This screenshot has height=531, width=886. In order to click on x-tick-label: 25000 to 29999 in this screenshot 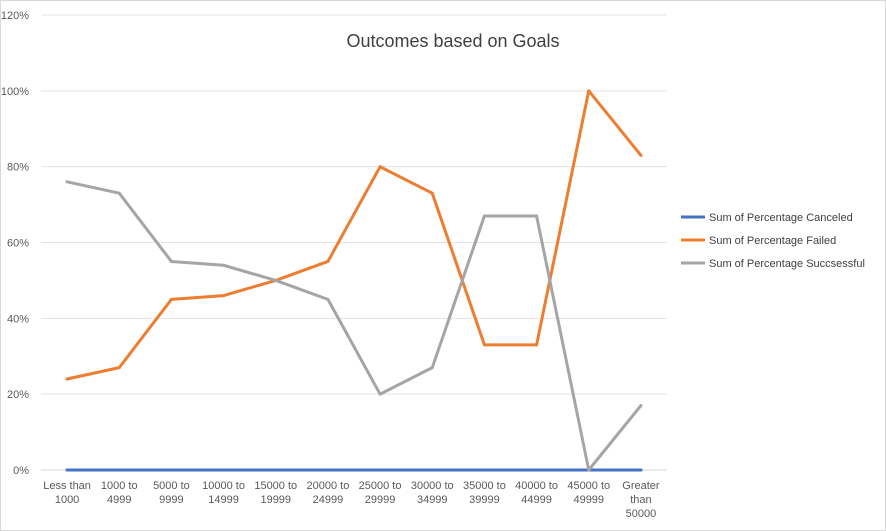, I will do `click(380, 493)`.